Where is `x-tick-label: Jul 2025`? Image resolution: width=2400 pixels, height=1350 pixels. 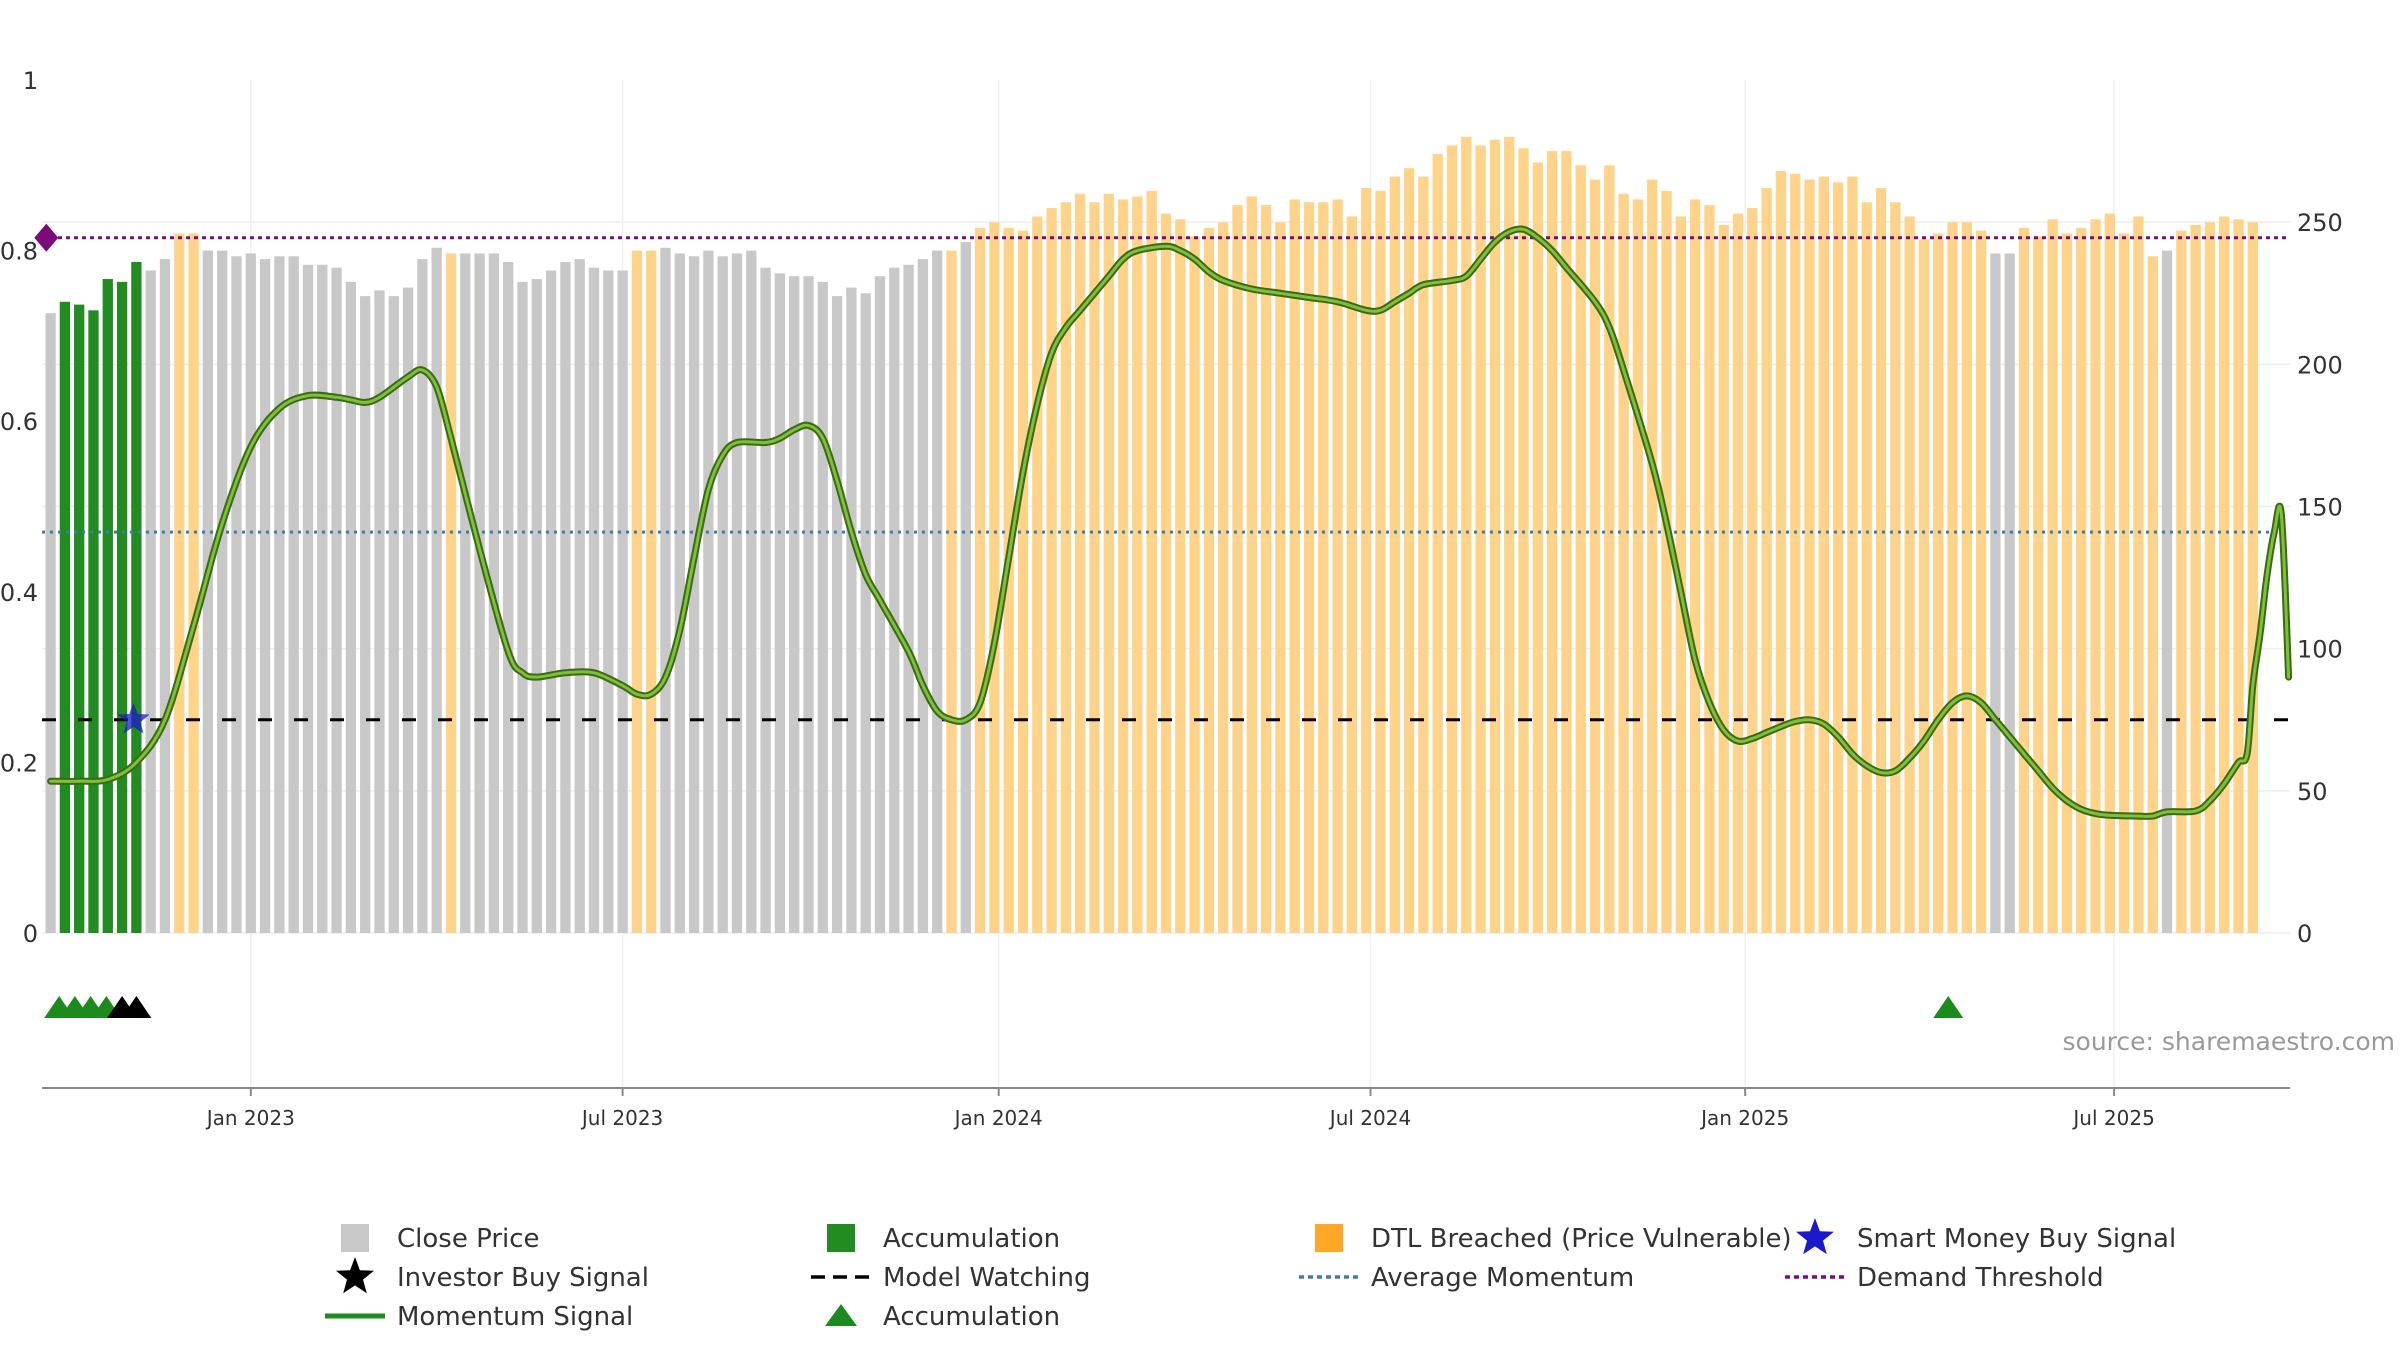 x-tick-label: Jul 2025 is located at coordinates (2112, 1118).